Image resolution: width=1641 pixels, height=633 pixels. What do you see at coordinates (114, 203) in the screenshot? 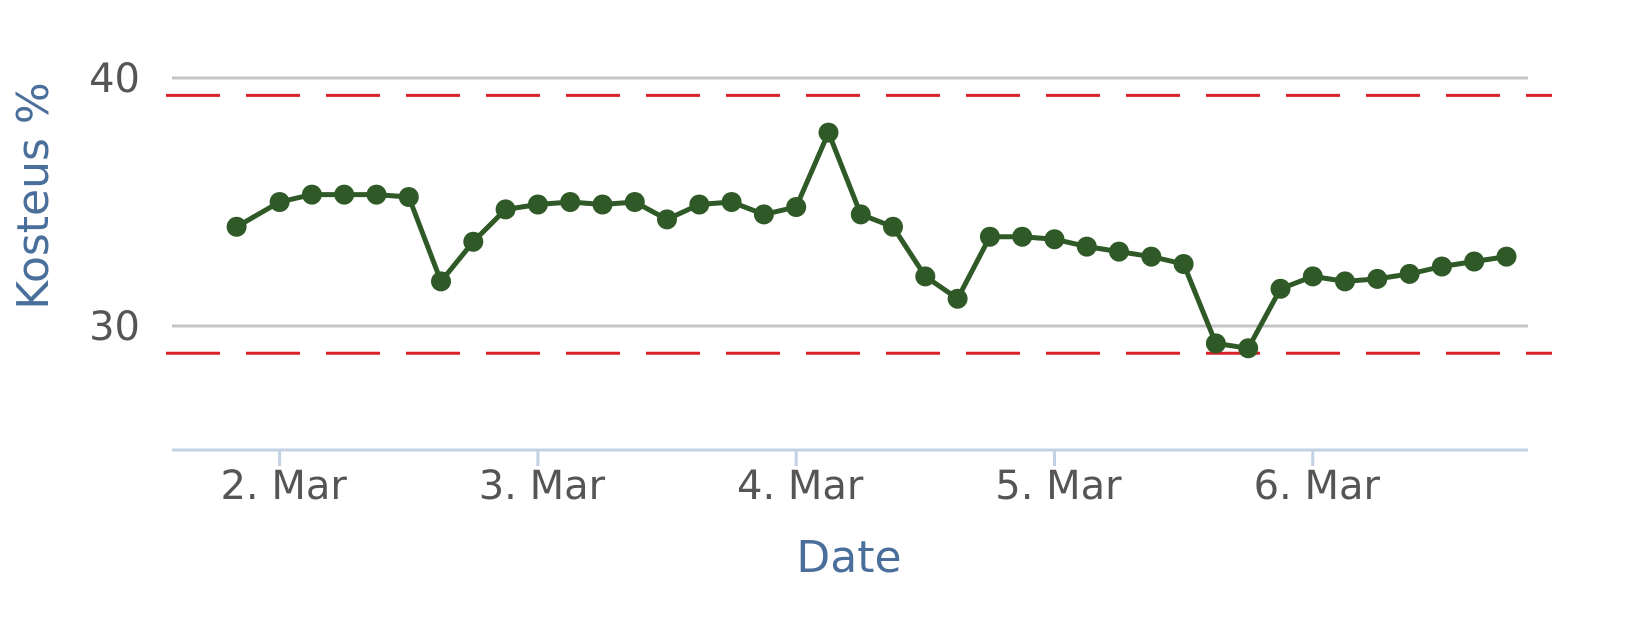
I see `y-axis-ticks: 30 40` at bounding box center [114, 203].